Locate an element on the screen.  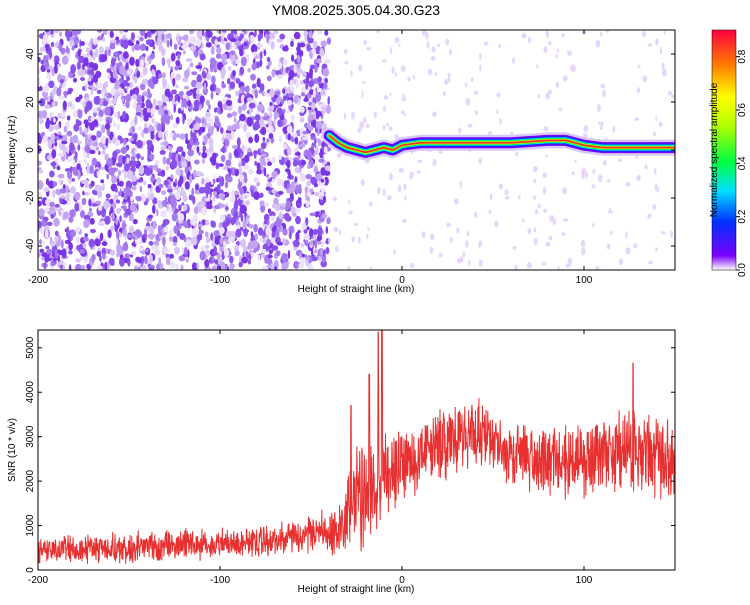
snr-x-tick-label: 100 is located at coordinates (584, 580).